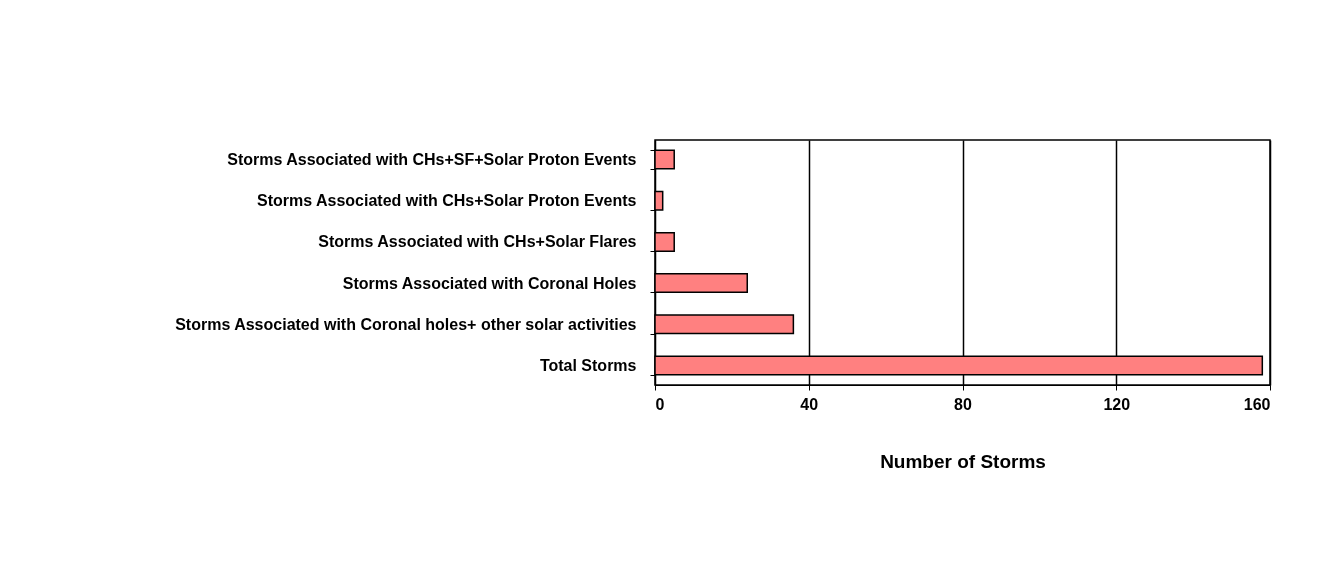 The height and width of the screenshot is (582, 1324). Describe the element at coordinates (809, 404) in the screenshot. I see `x-tick-label: 40` at that location.